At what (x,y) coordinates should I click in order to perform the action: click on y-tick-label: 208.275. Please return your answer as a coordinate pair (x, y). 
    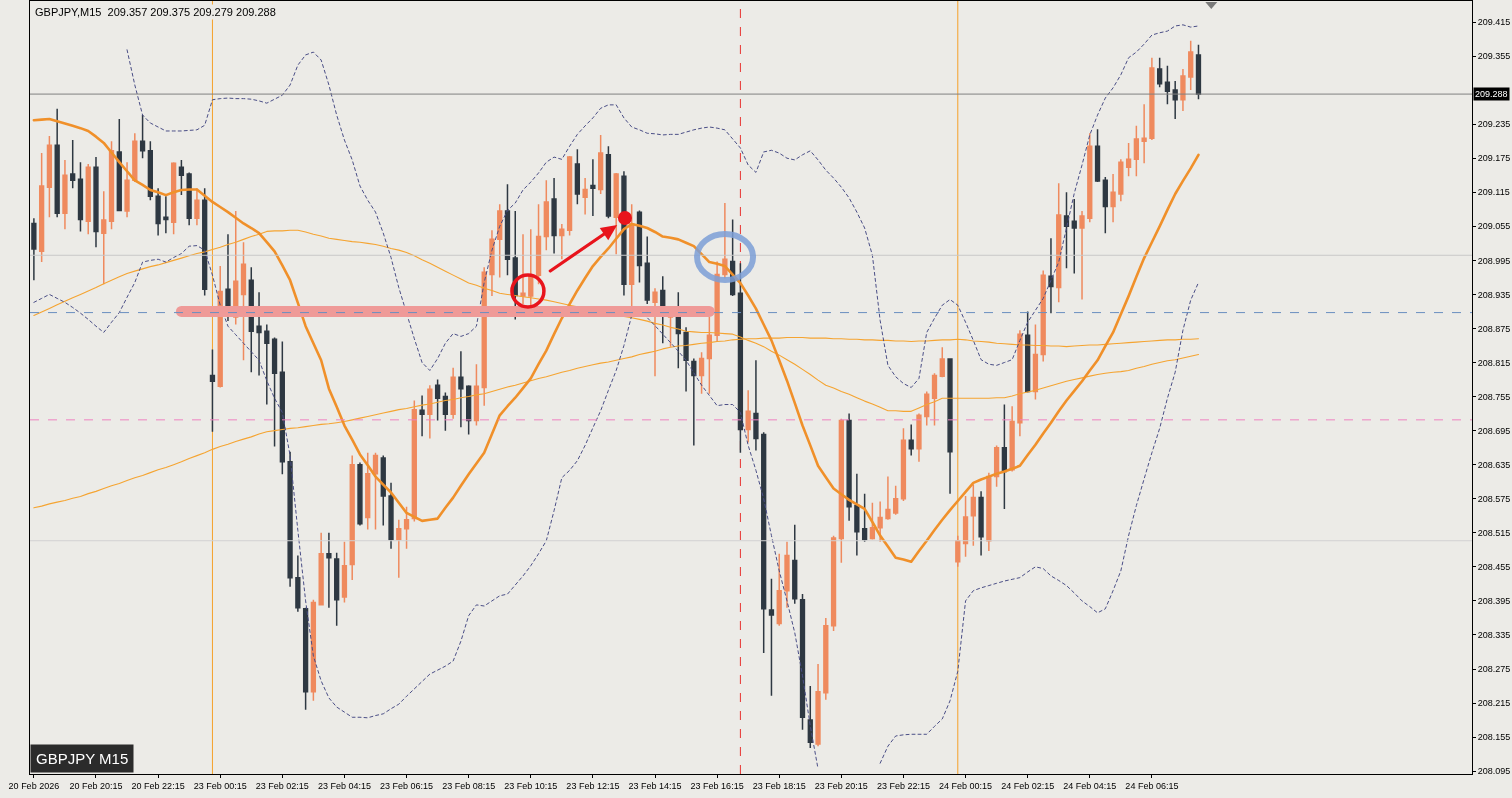
    Looking at the image, I should click on (1494, 669).